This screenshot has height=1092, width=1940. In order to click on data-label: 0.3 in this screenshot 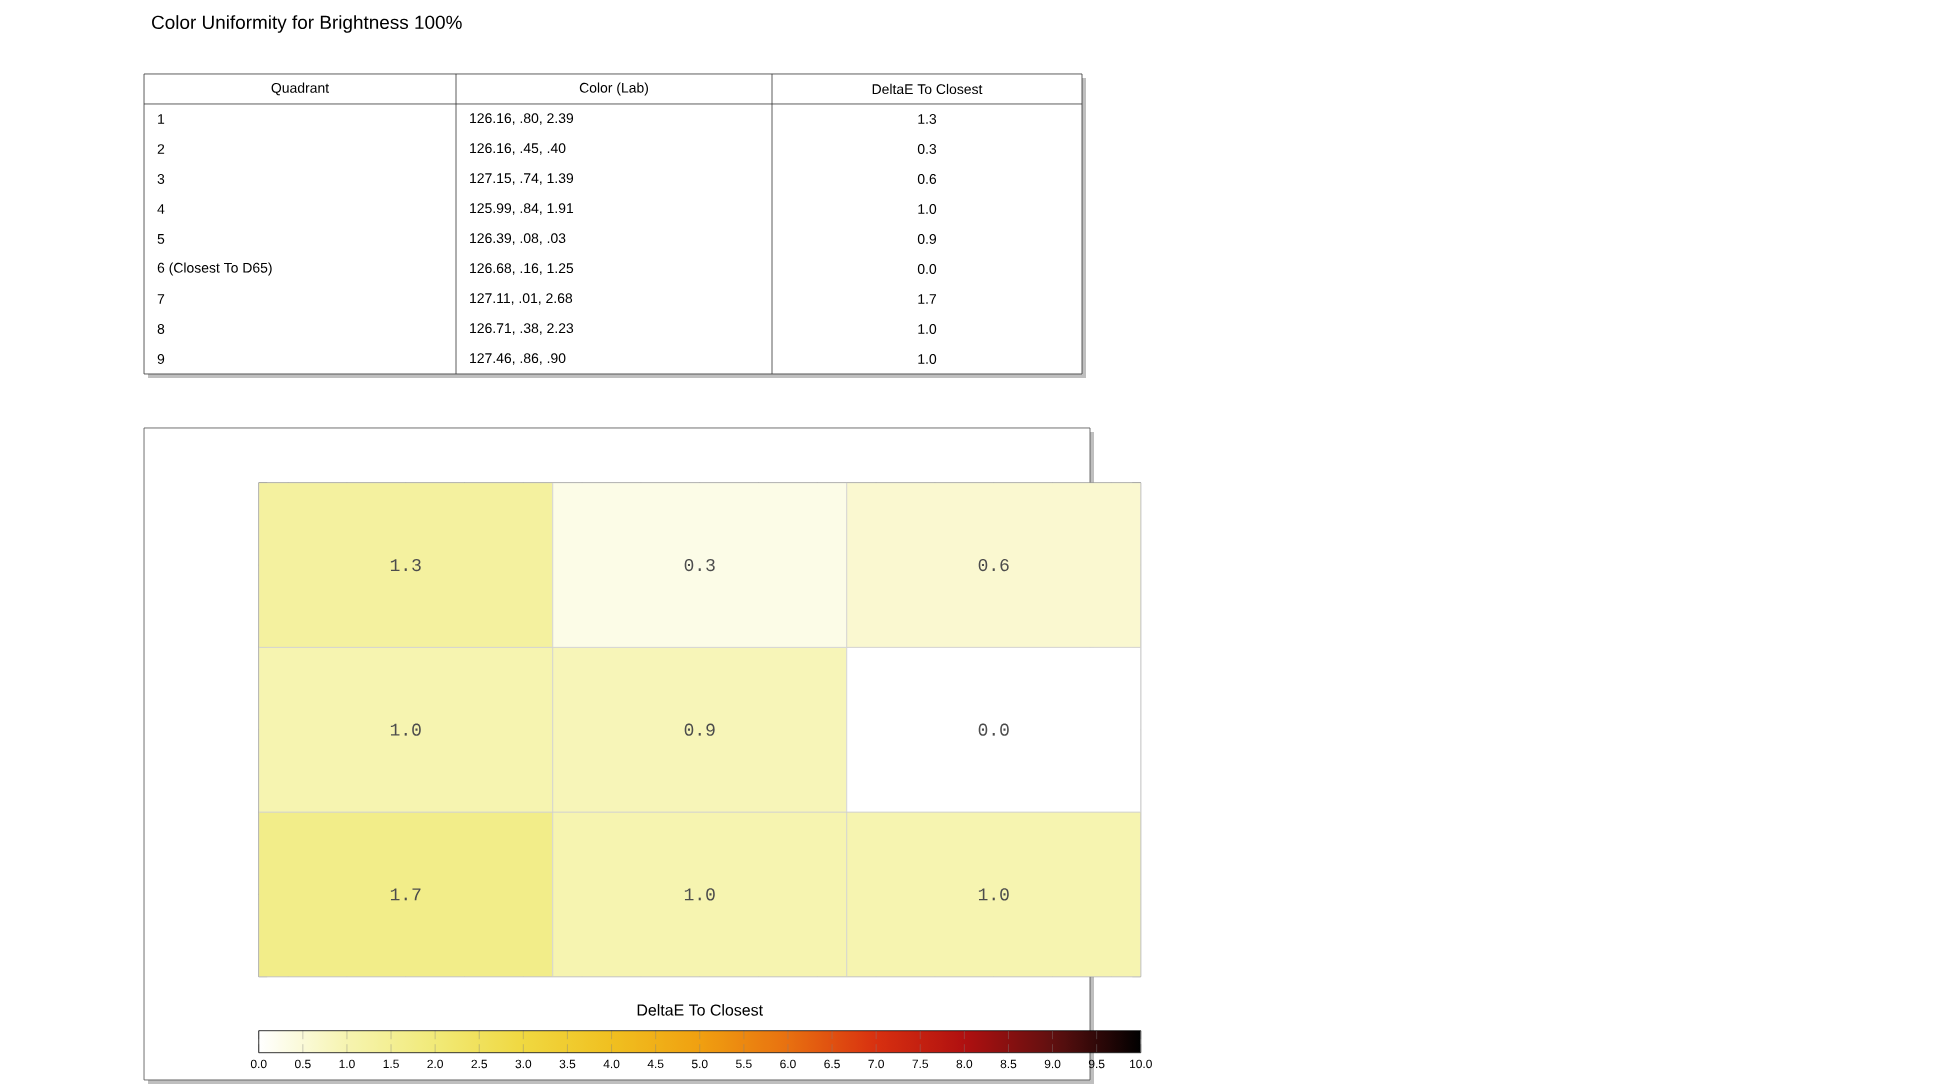, I will do `click(699, 565)`.